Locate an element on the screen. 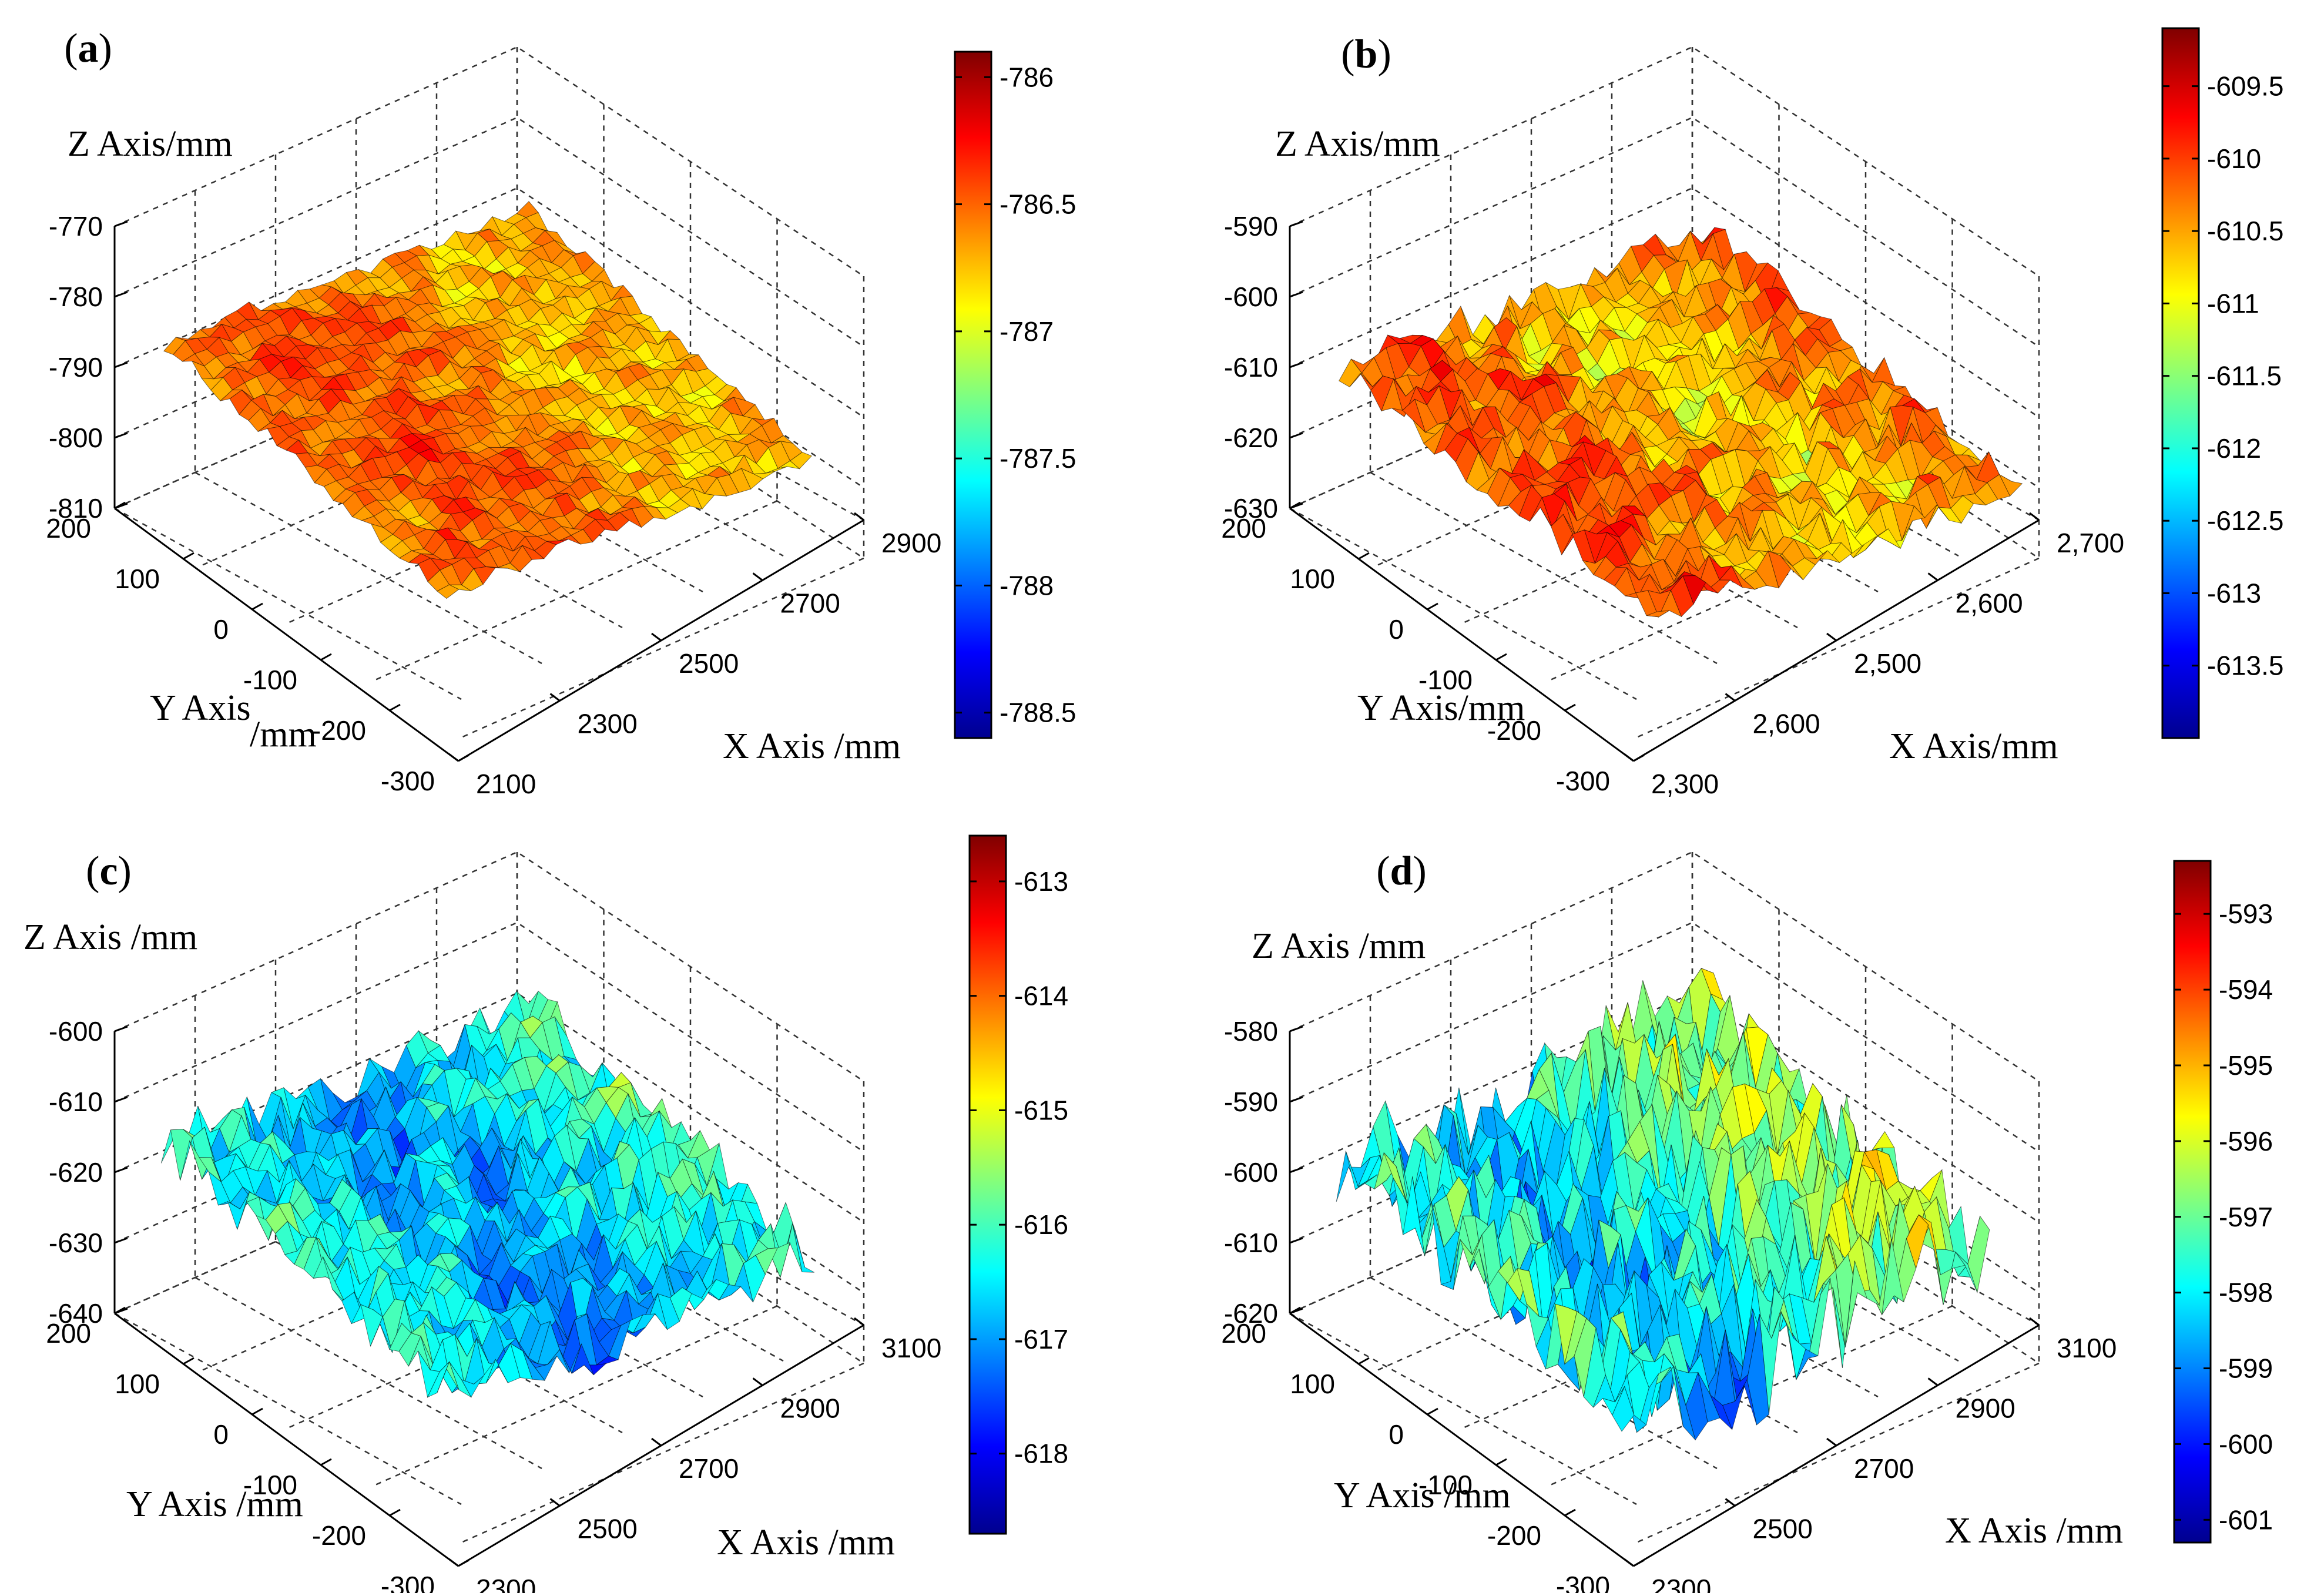 This screenshot has width=2304, height=1596. z-tick-label: -620 is located at coordinates (1251, 1313).